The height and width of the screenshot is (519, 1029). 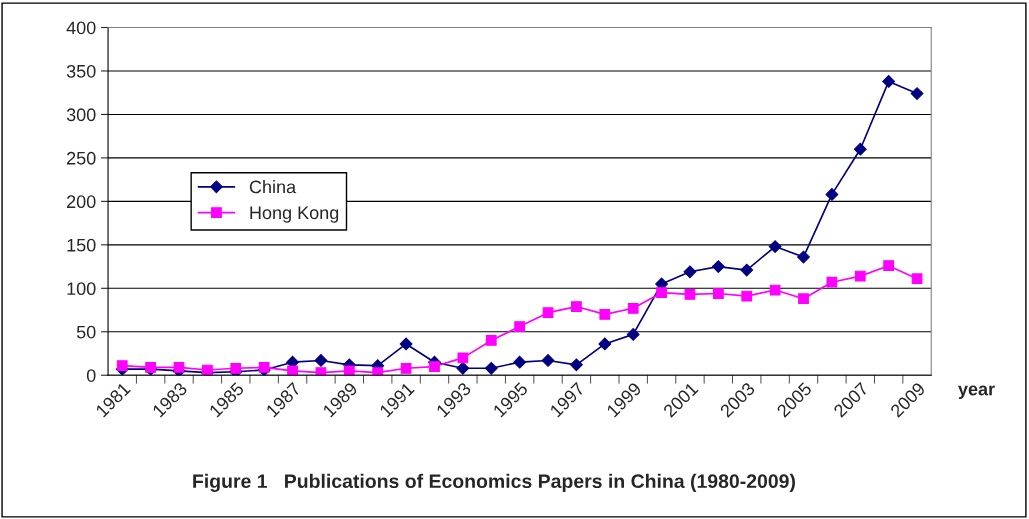 I want to click on y-tick-label: 100, so click(x=81, y=289).